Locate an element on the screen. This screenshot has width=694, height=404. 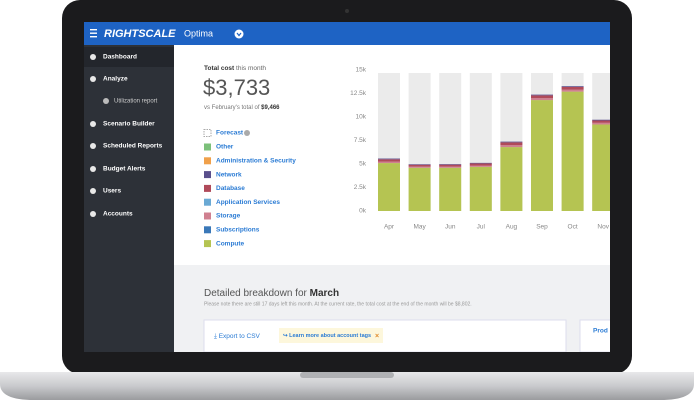
y-tick-label: 7.5k is located at coordinates (360, 140).